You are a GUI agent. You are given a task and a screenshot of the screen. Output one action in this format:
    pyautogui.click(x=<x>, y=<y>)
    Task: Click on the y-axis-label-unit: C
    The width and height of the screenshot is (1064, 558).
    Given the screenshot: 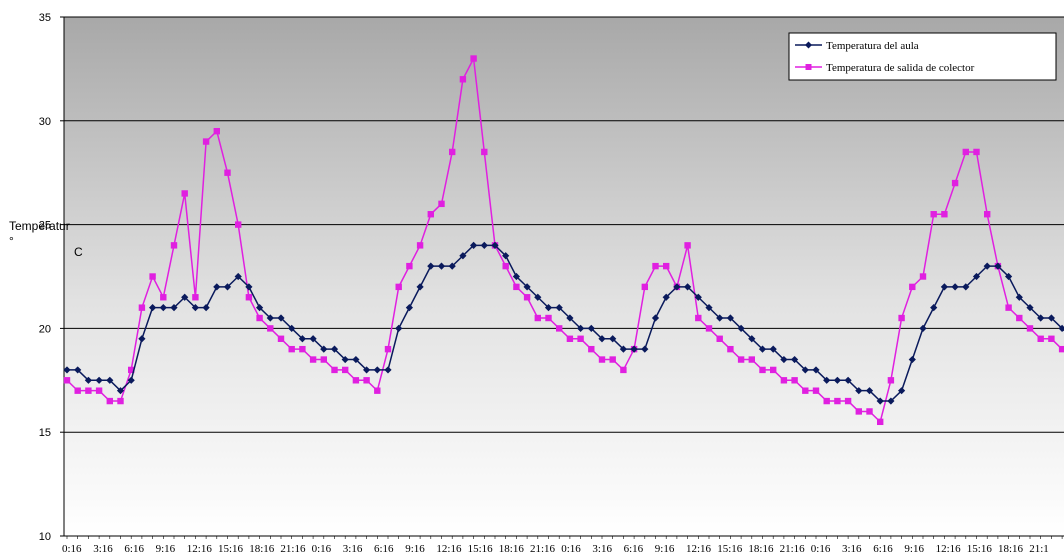 What is the action you would take?
    pyautogui.click(x=78, y=252)
    